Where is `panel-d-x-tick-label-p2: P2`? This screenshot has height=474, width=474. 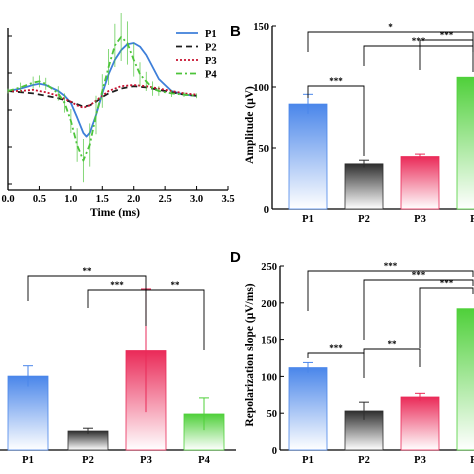 panel-d-x-tick-label-p2: P2 is located at coordinates (364, 460).